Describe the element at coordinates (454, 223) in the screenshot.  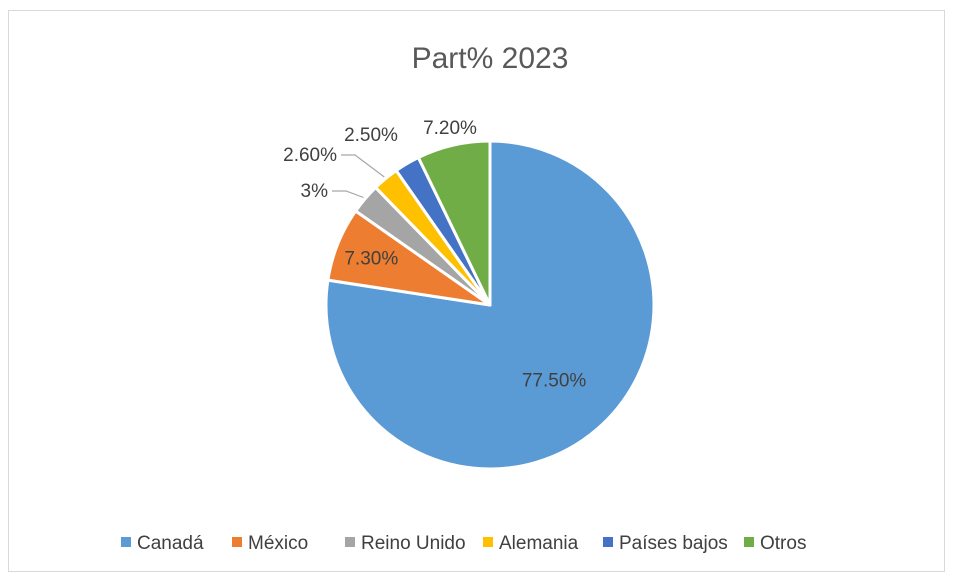
I see `pie-slice-otros` at that location.